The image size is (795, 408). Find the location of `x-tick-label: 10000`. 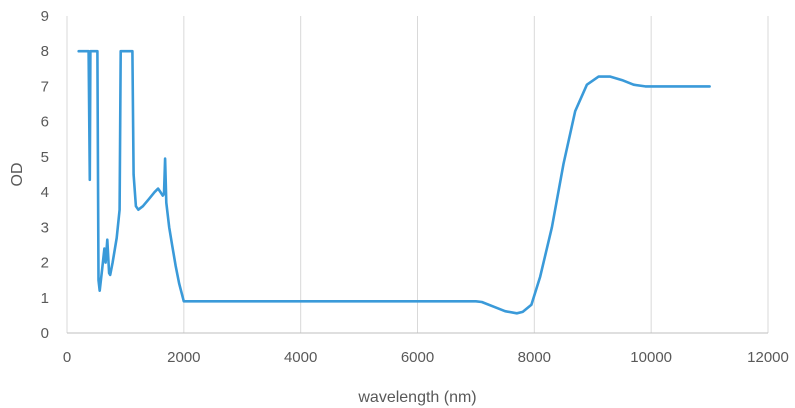

x-tick-label: 10000 is located at coordinates (651, 357).